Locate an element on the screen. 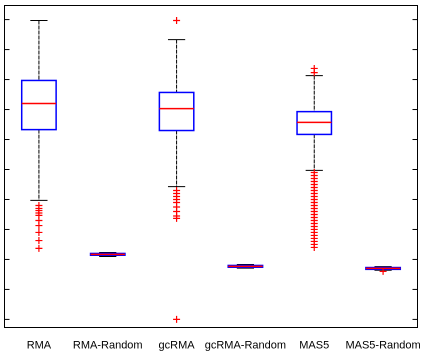 Image resolution: width=422 pixels, height=357 pixels. x-tick-label: RMA is located at coordinates (39, 345).